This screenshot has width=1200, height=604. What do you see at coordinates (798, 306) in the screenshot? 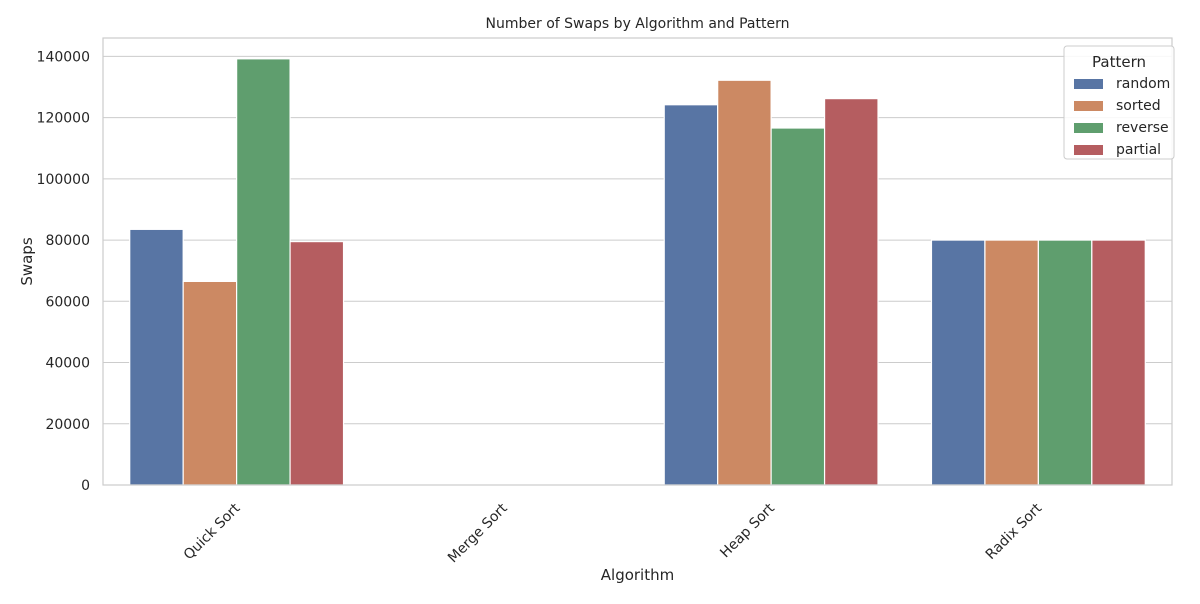
I see `bar-reverse-heap-sort` at bounding box center [798, 306].